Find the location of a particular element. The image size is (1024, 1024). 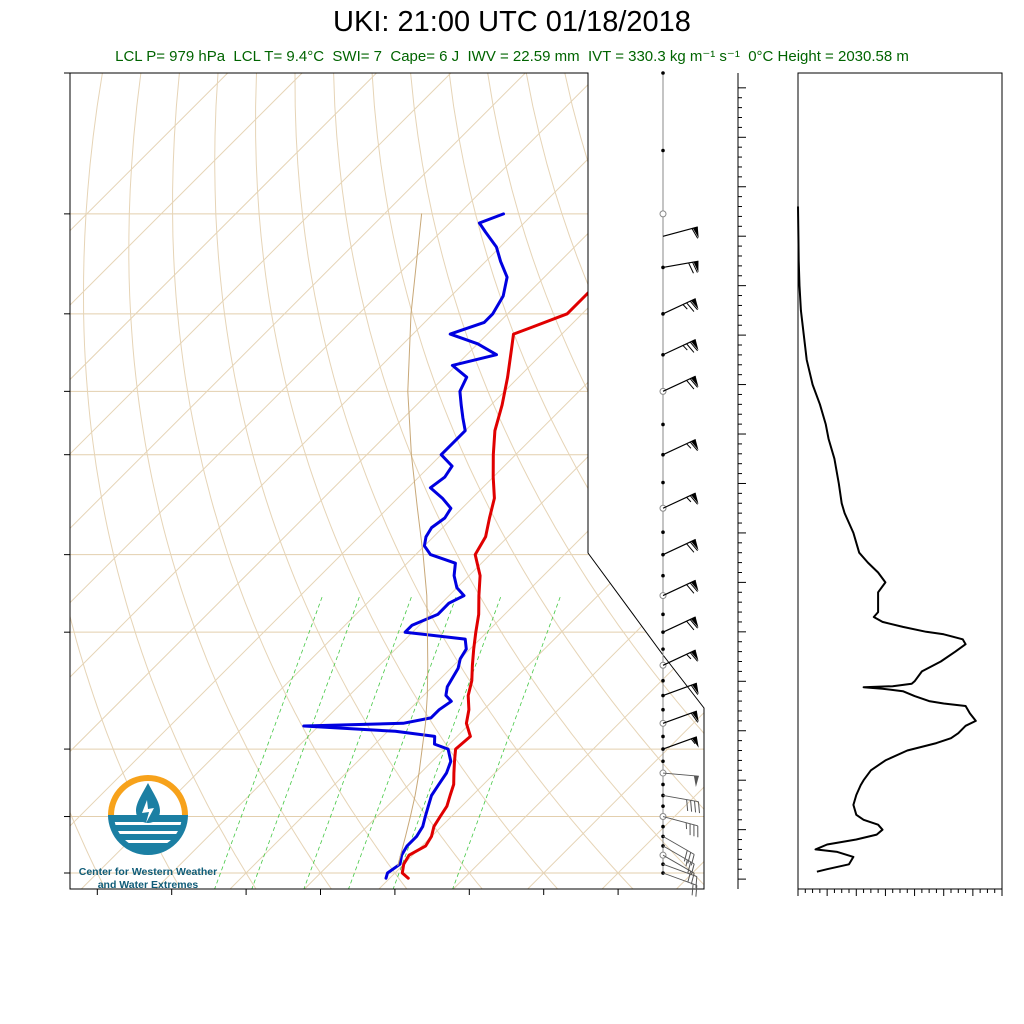

cape-value: Cape= 6 J is located at coordinates (425, 56).